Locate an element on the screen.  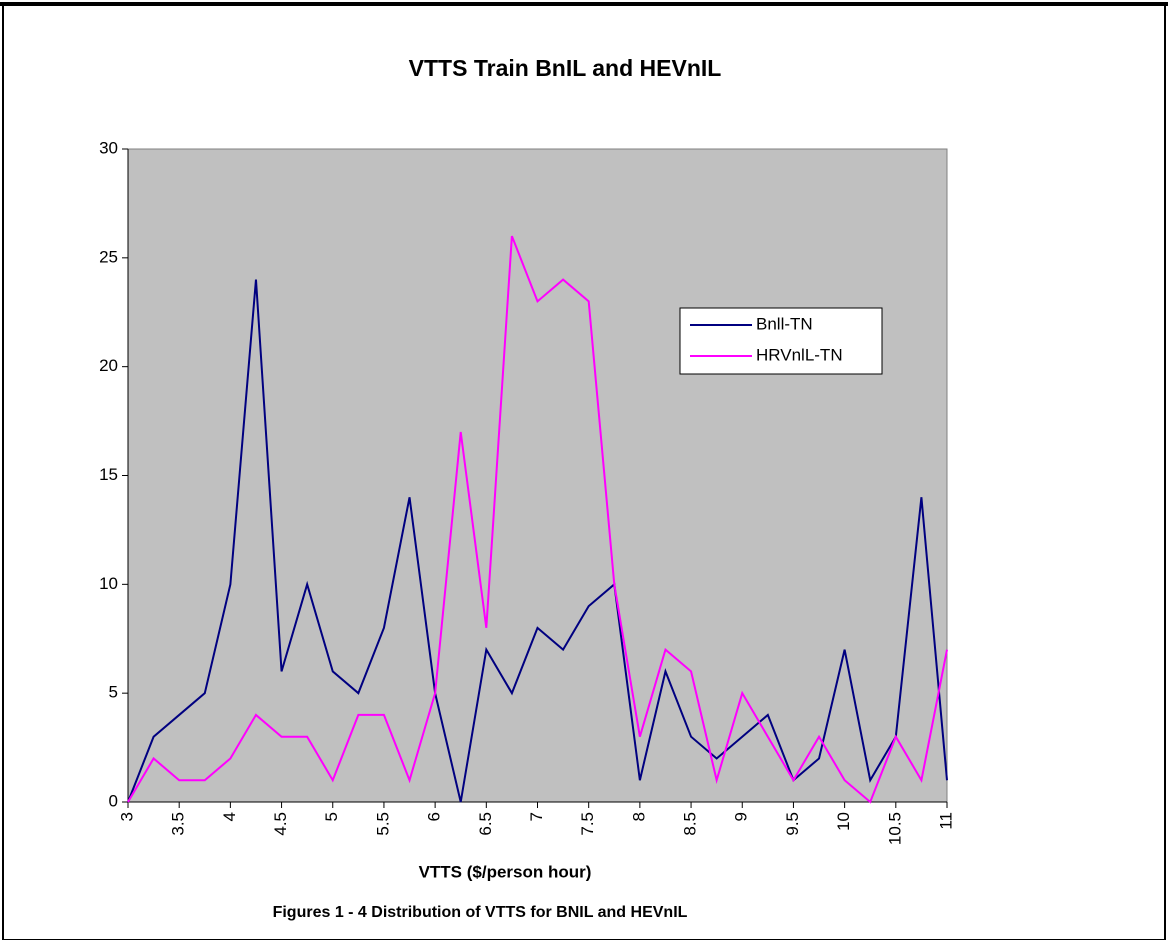
y-tick-label: 5 is located at coordinates (113, 692).